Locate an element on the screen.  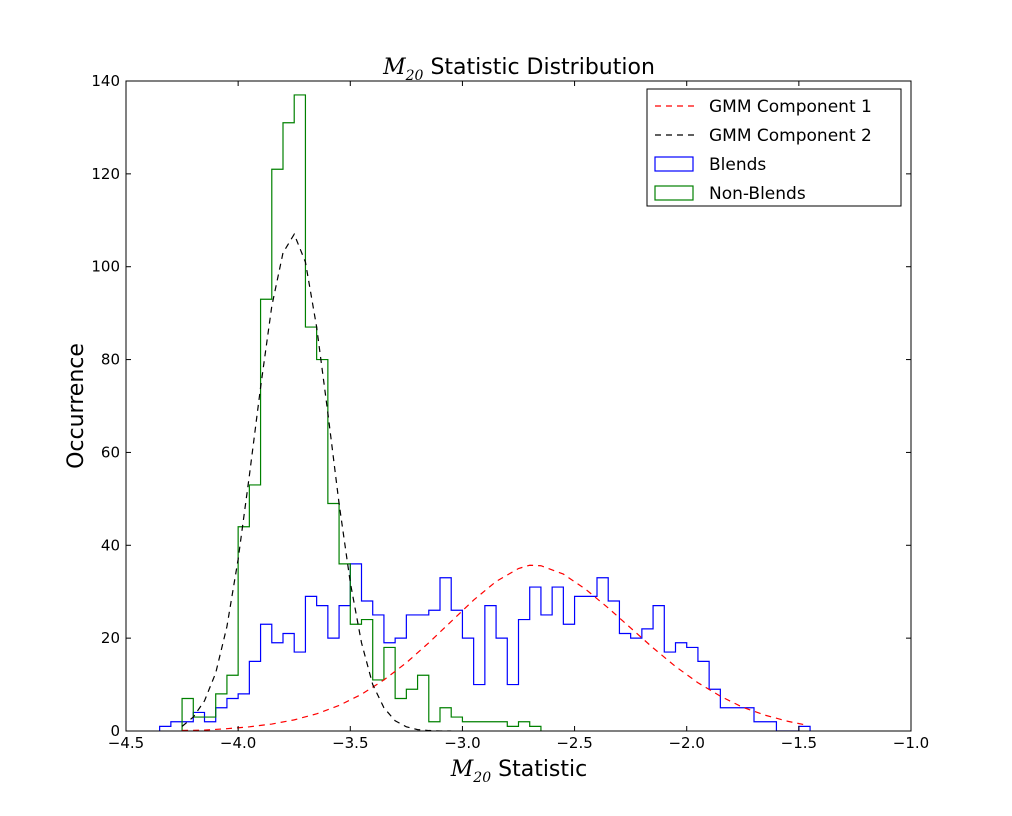
series-gmm-component-1-curve is located at coordinates (493, 647).